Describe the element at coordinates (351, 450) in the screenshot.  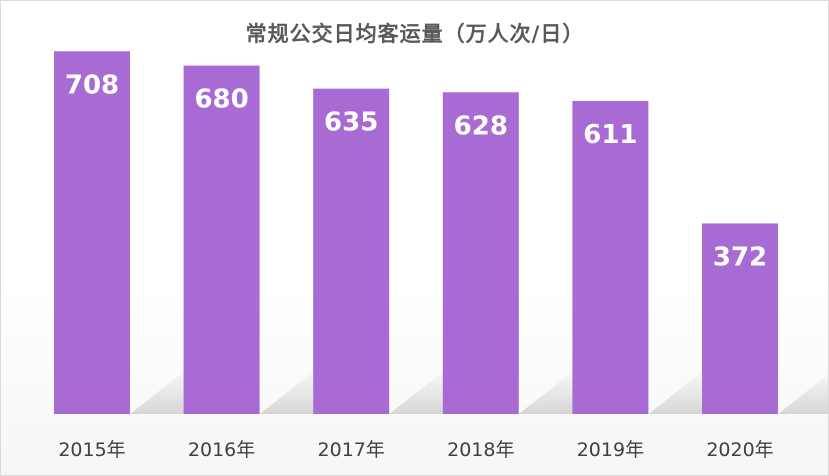
I see `x-tick-label: 2017年` at that location.